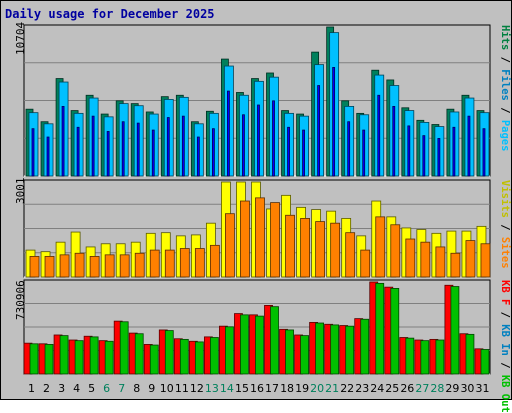 The image size is (512, 413). I want to click on x-tick-label-16: 16, so click(257, 388).